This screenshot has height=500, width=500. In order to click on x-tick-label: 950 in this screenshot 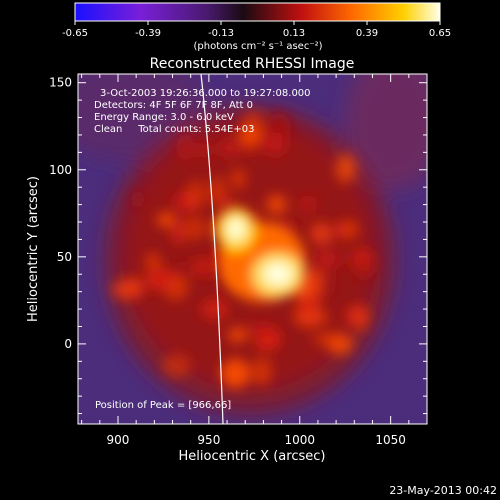, I will do `click(208, 440)`.